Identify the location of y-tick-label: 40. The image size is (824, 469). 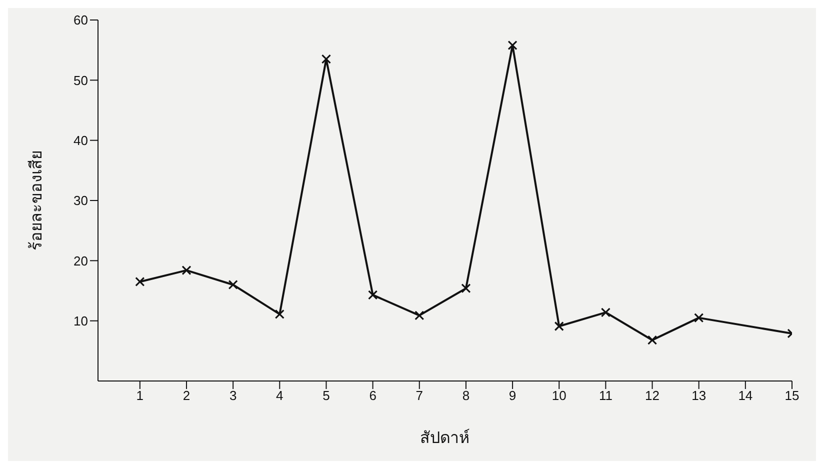
(81, 140).